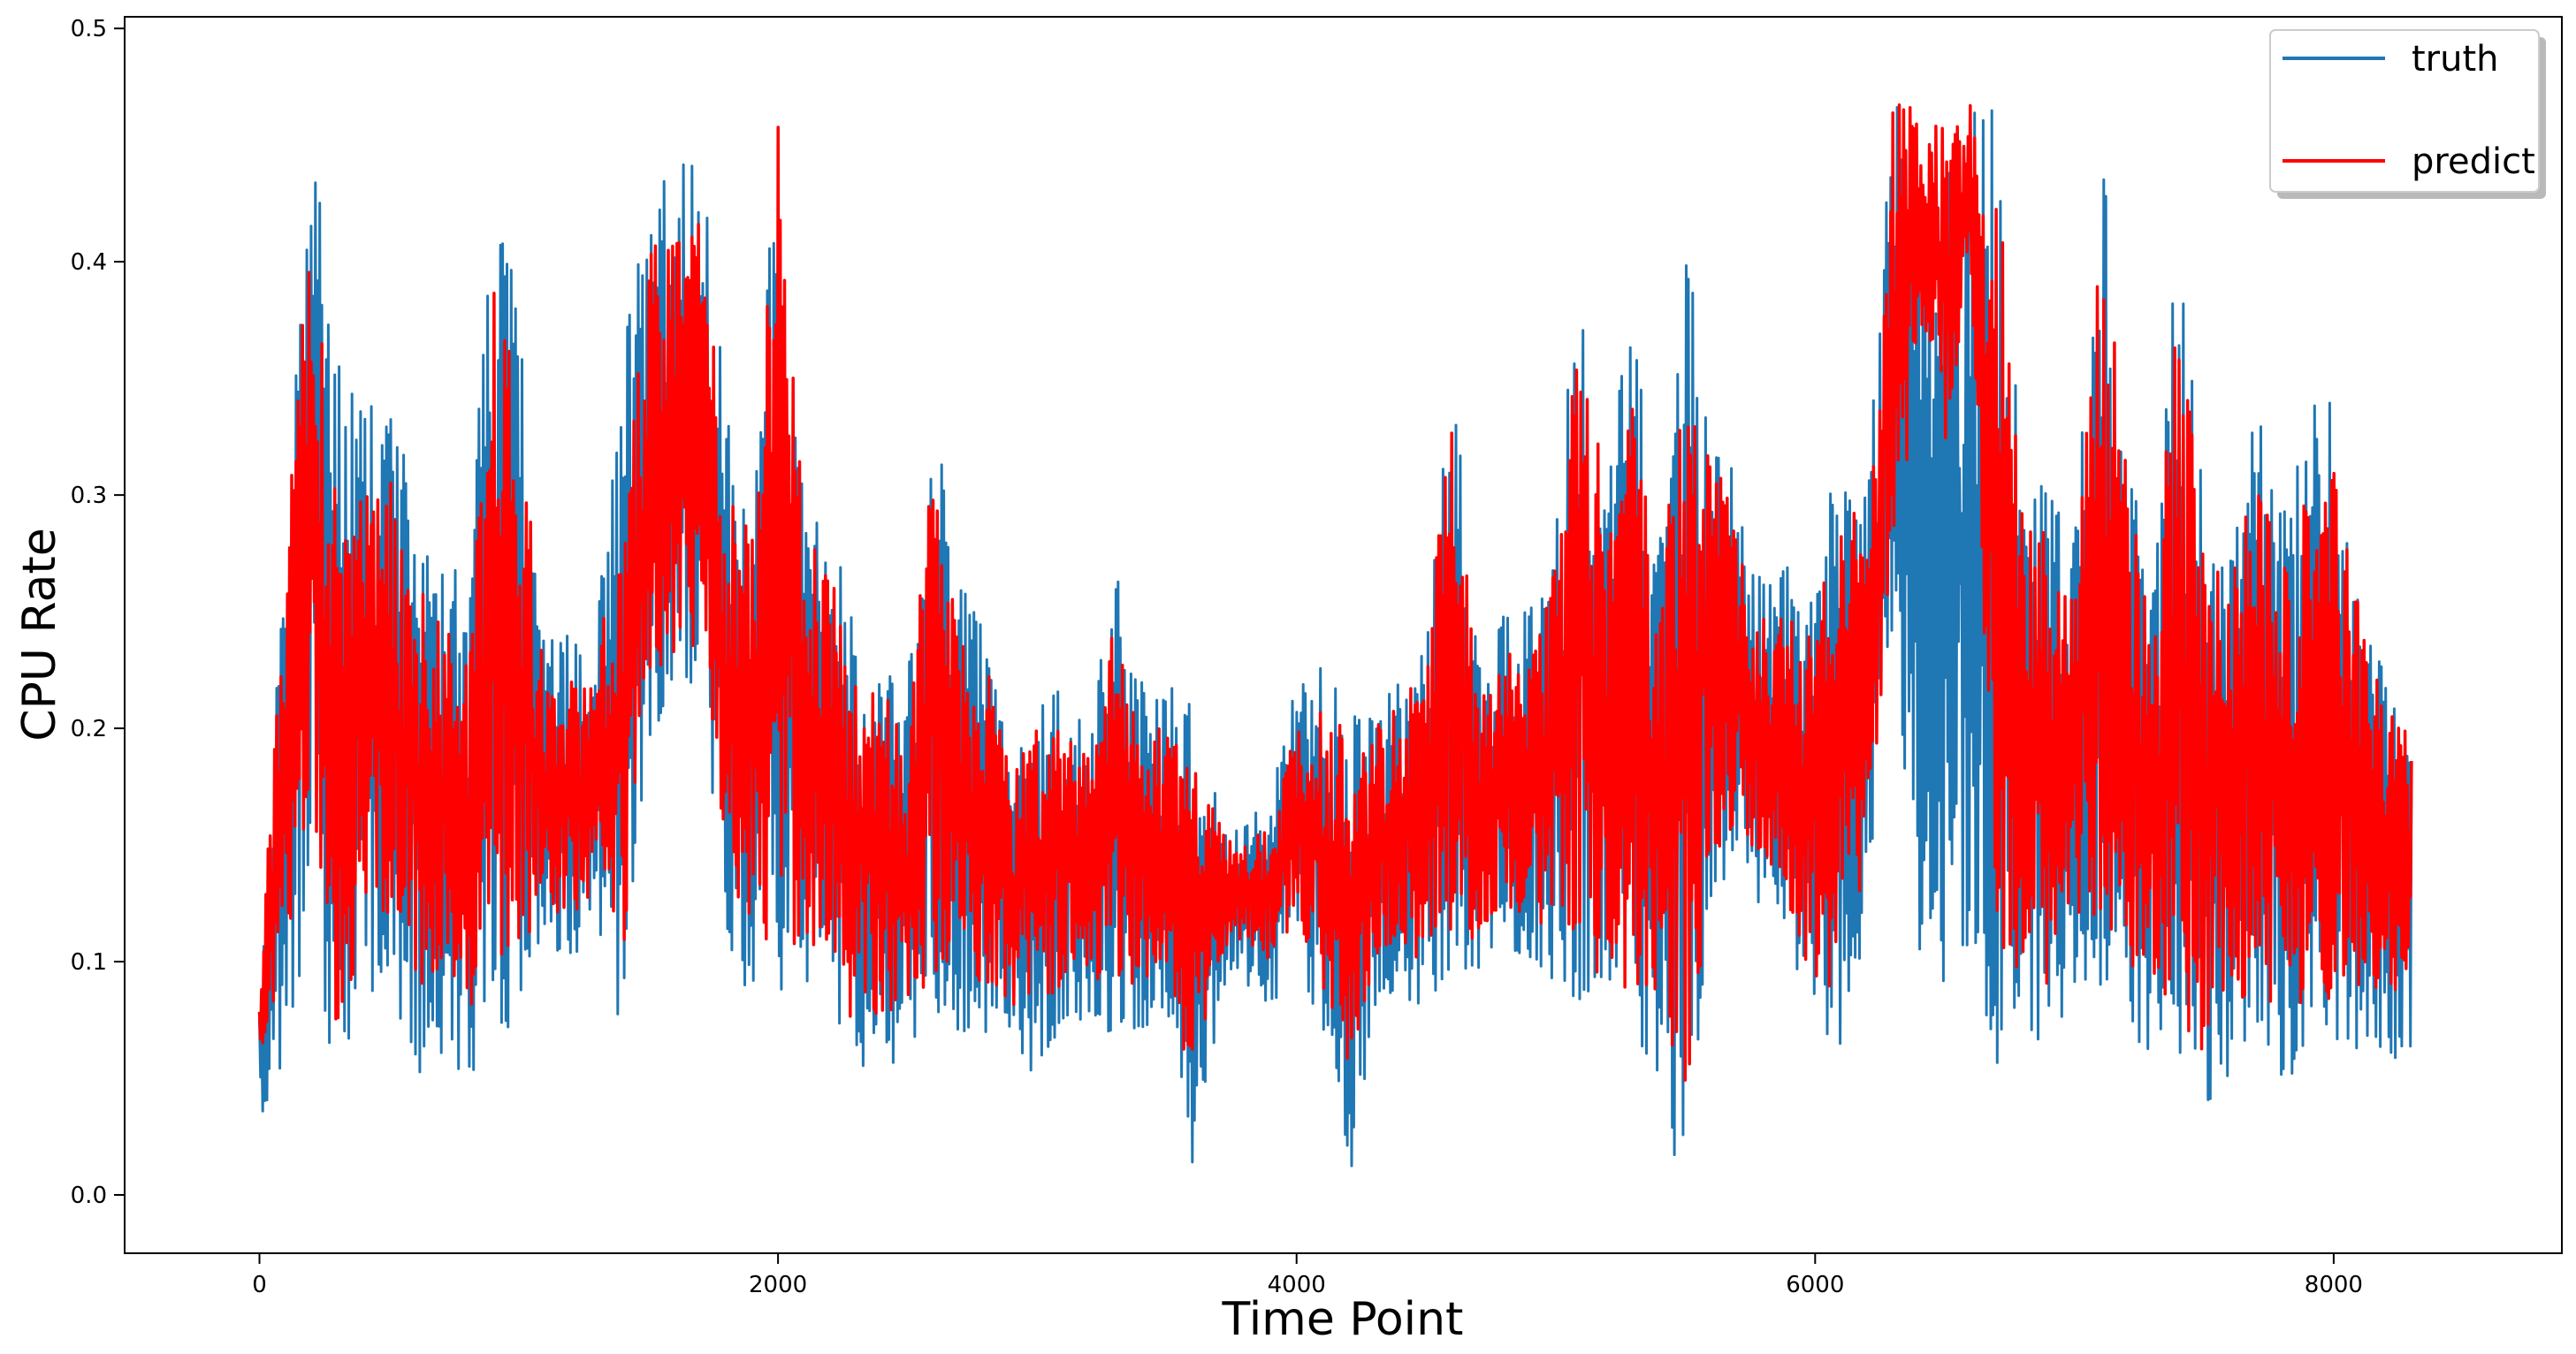  I want to click on y-tick-label-5: 0.5, so click(89, 29).